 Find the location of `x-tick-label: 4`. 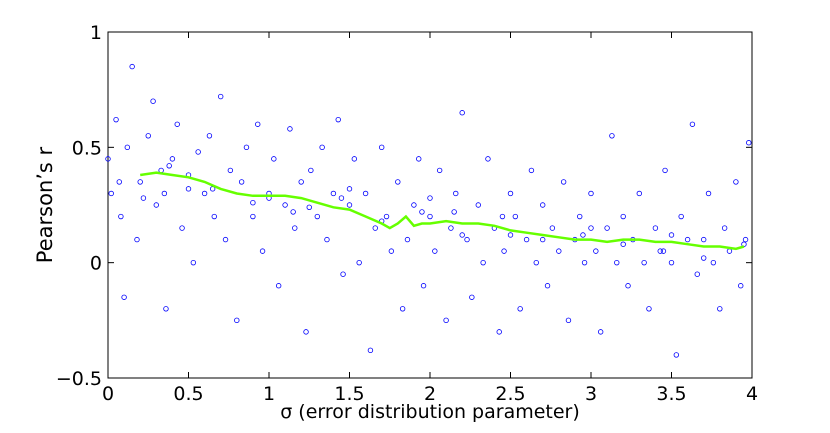

x-tick-label: 4 is located at coordinates (752, 394).